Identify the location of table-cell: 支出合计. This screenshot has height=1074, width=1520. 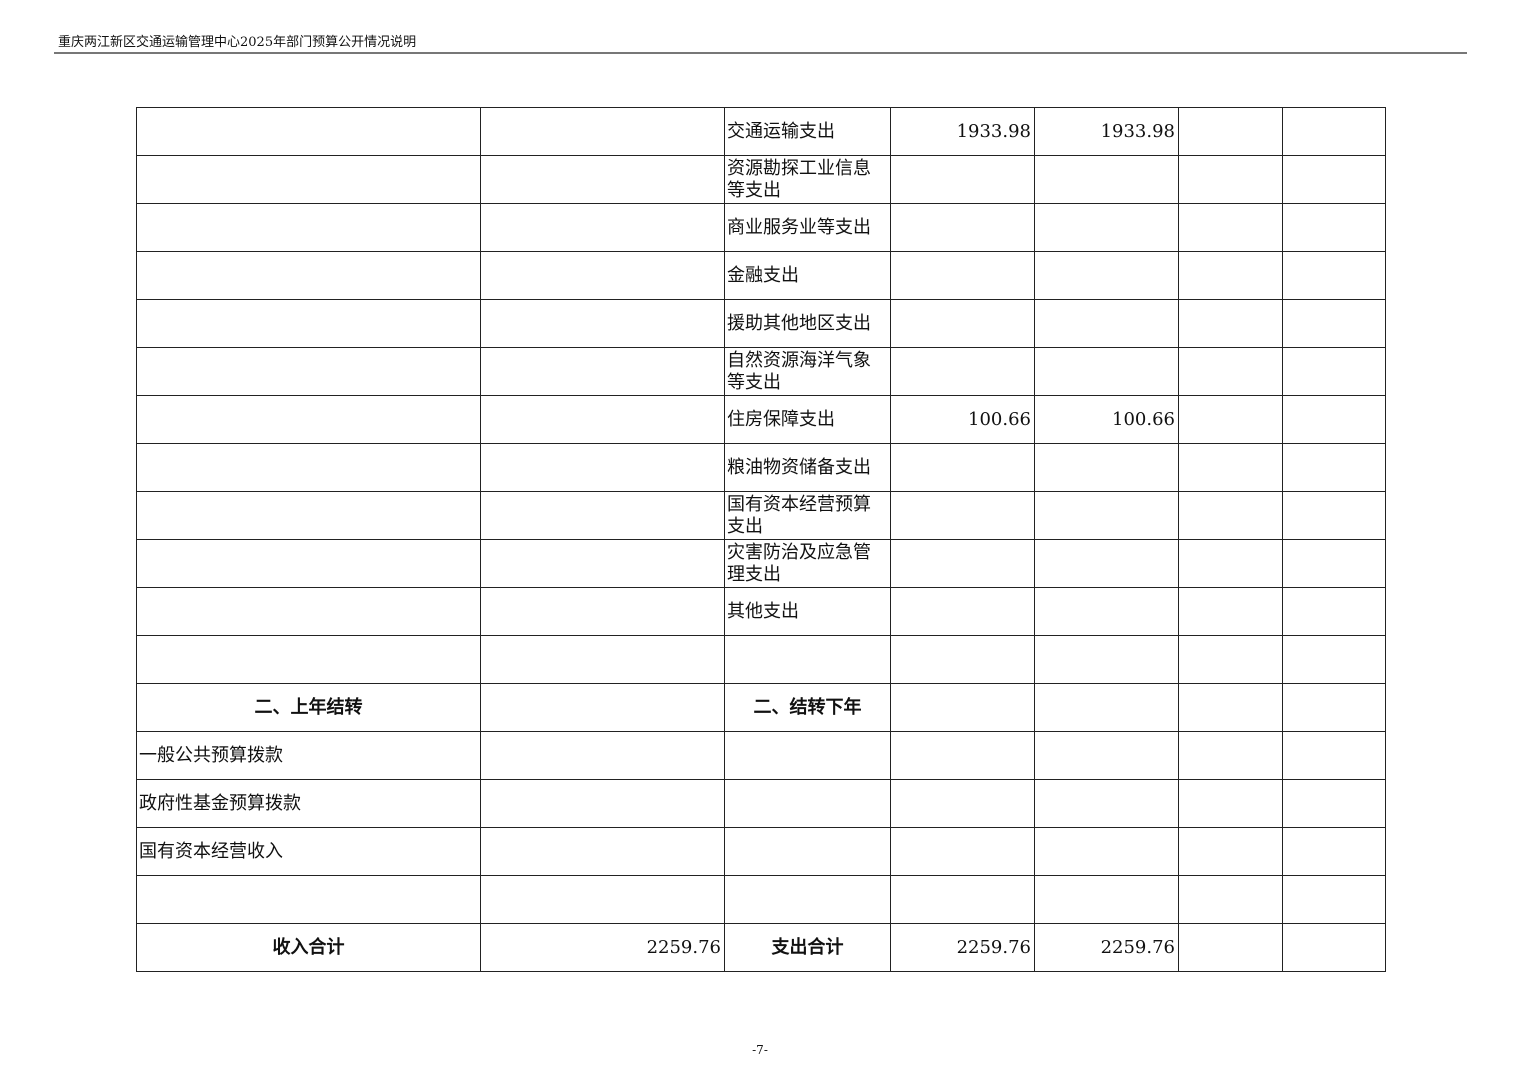
(807, 947).